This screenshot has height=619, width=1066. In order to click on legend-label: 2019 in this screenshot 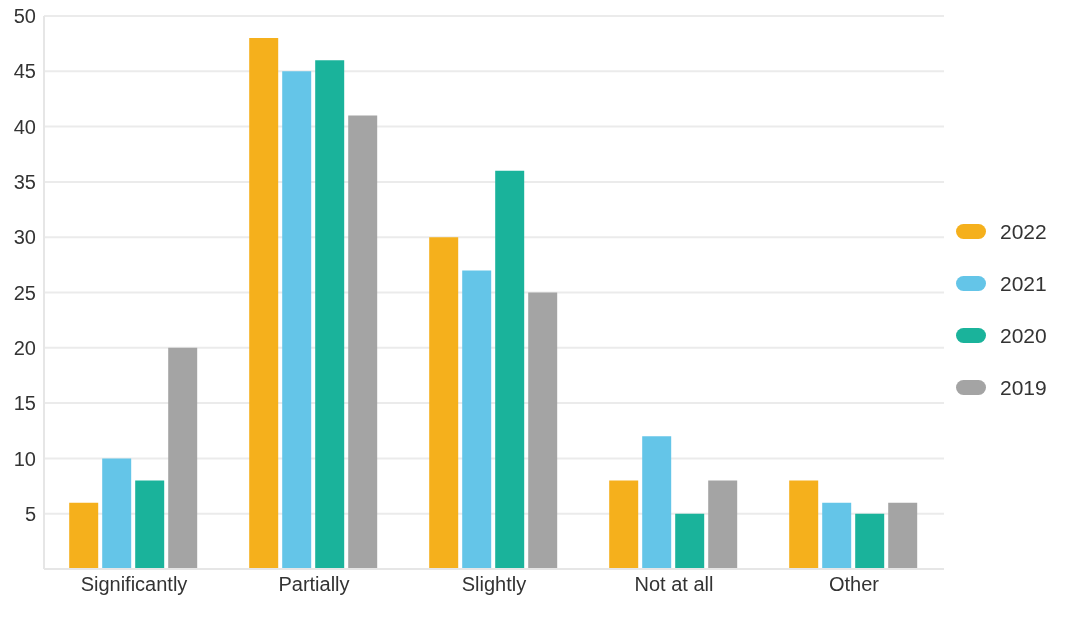, I will do `click(1023, 387)`.